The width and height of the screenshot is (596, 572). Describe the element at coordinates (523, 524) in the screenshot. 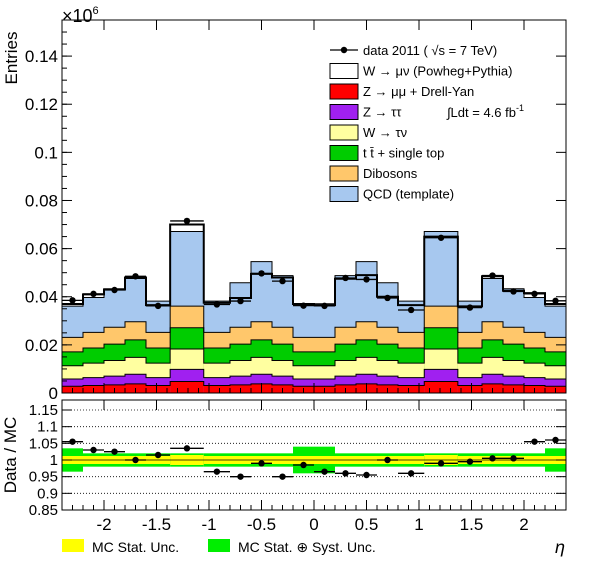

I see `ratio-x-tick-label: 2` at that location.